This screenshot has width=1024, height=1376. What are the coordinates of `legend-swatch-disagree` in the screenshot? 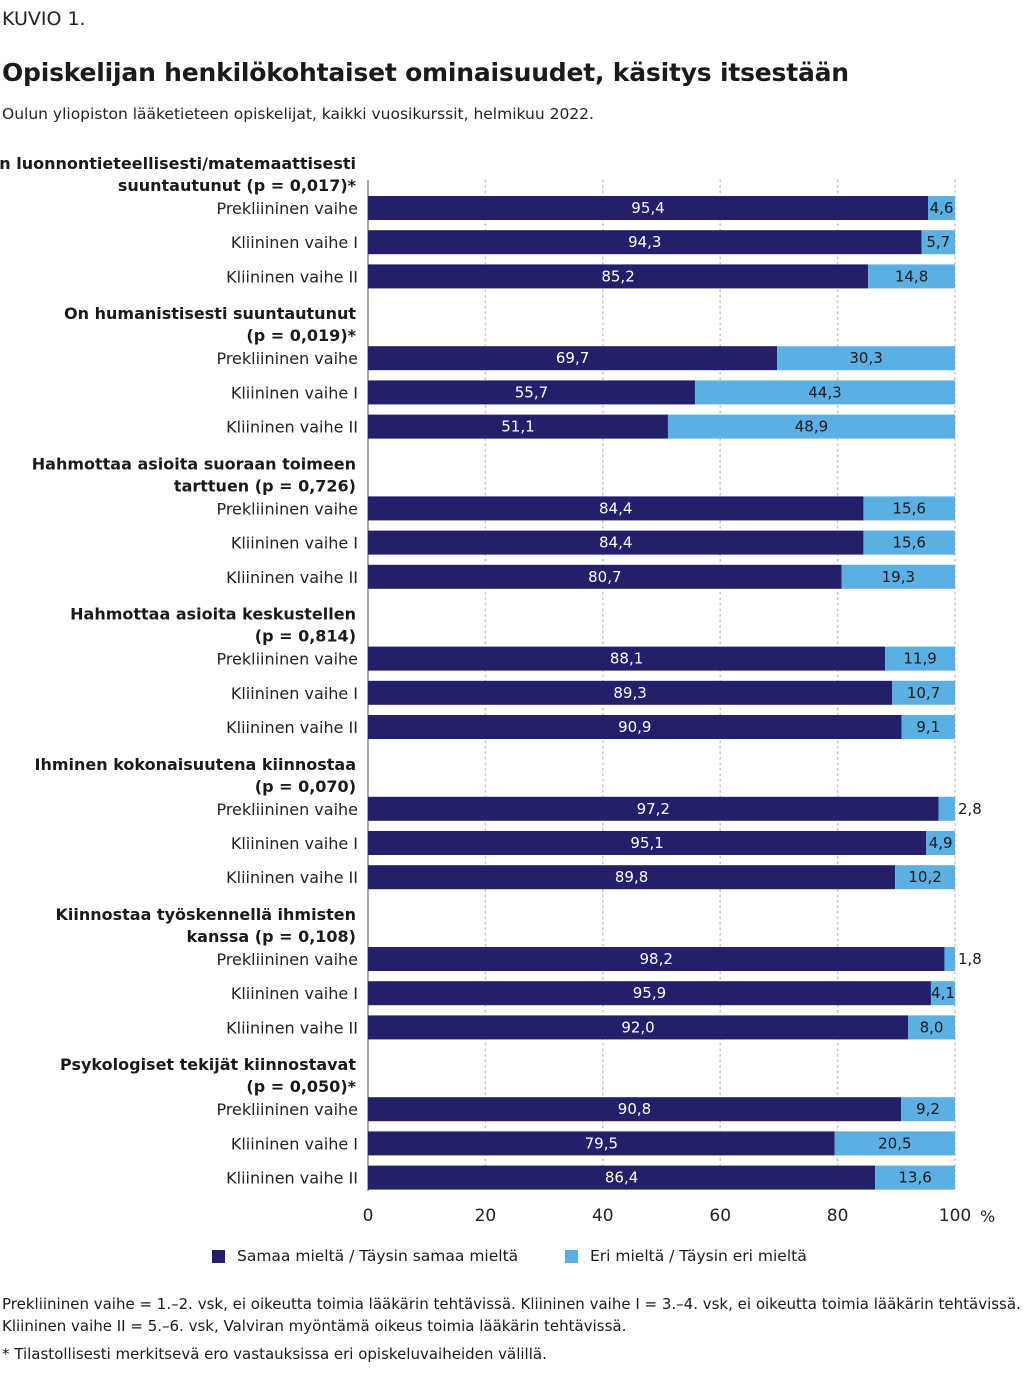 It's located at (571, 1256).